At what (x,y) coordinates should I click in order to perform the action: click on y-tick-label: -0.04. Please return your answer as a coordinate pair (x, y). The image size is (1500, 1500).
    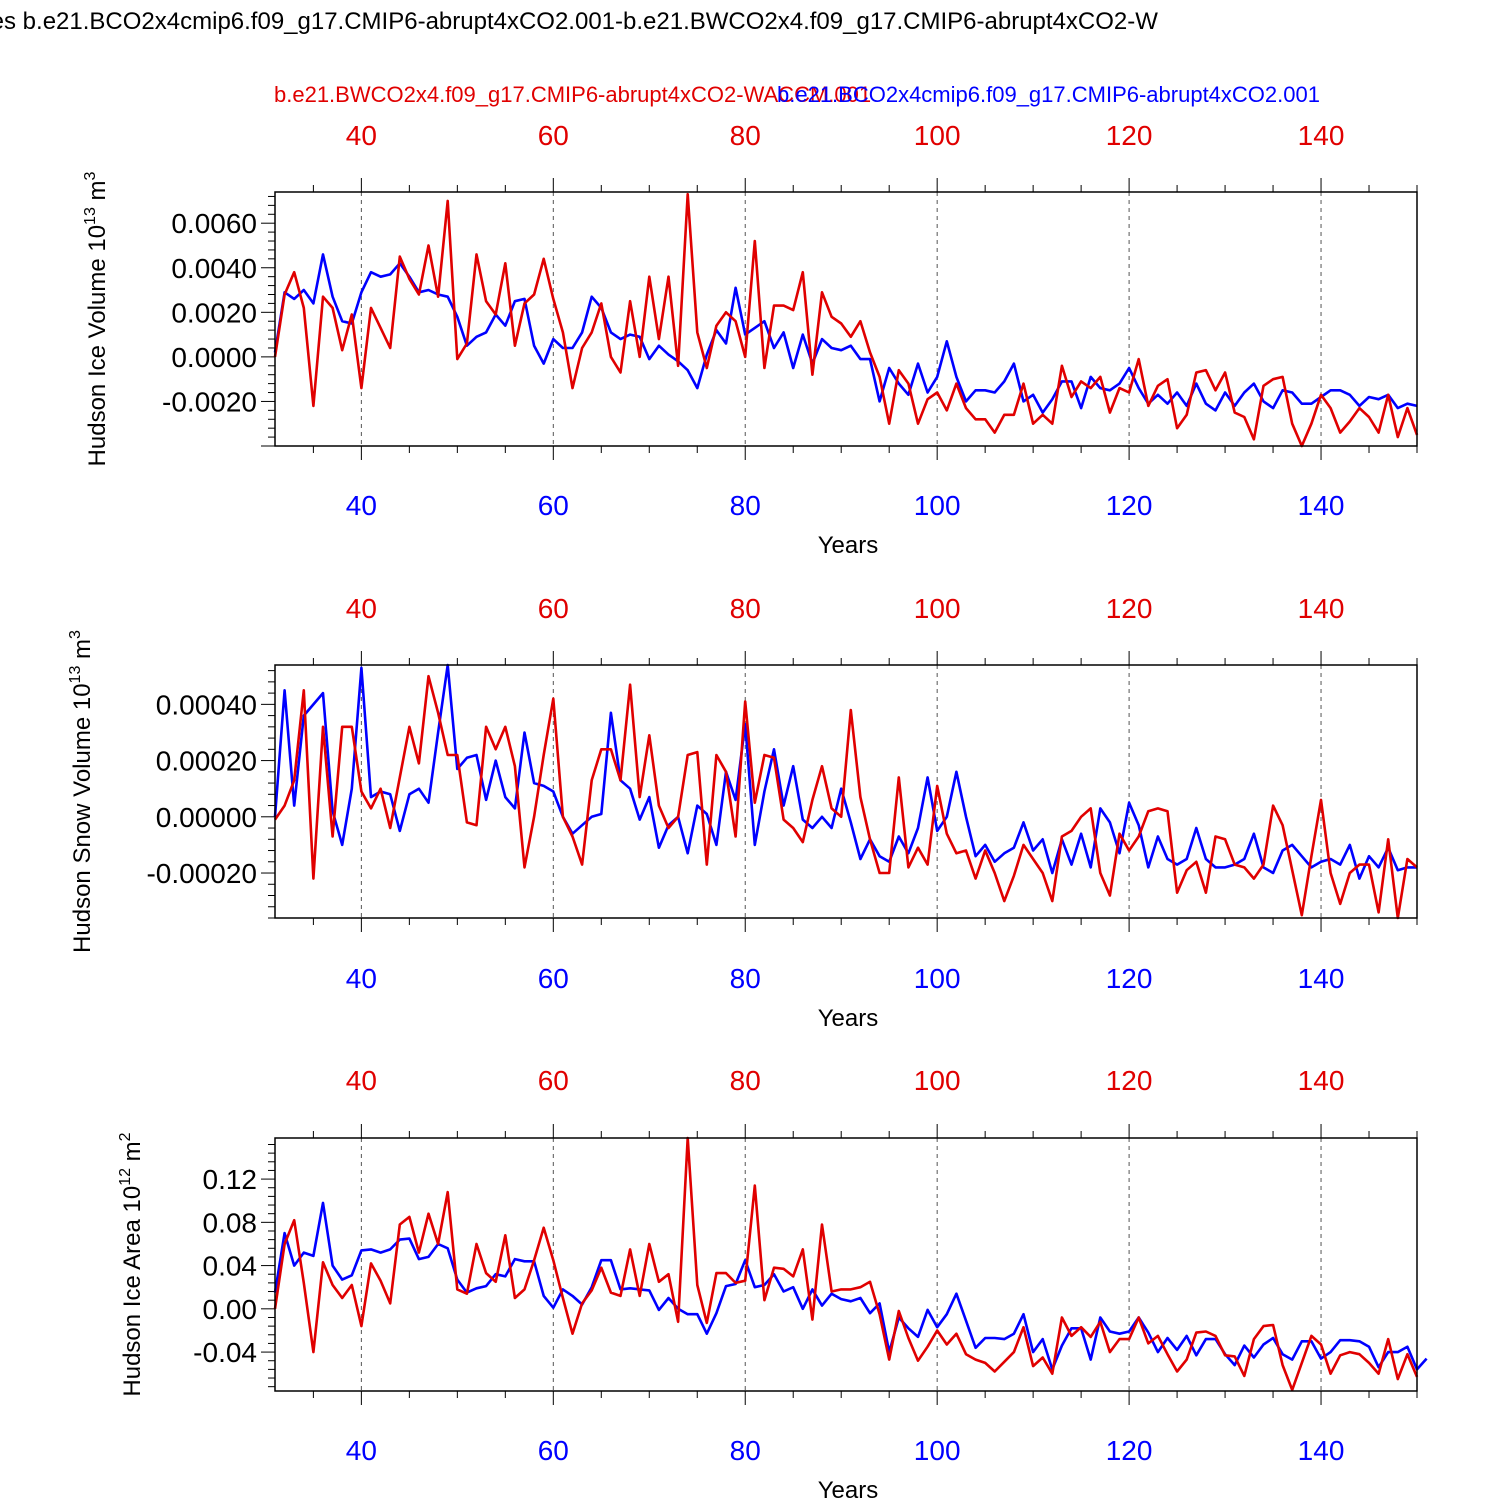
    Looking at the image, I should click on (225, 1352).